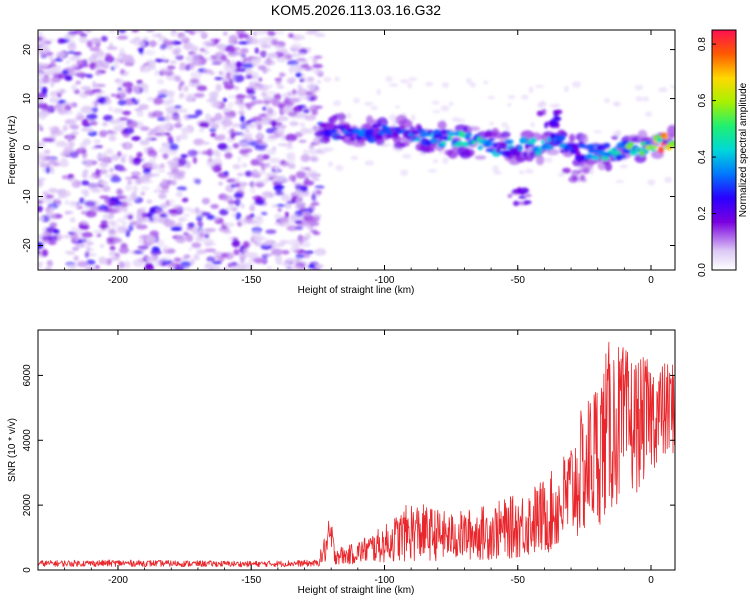  What do you see at coordinates (27, 245) in the screenshot?
I see `y-tick-label: -20` at bounding box center [27, 245].